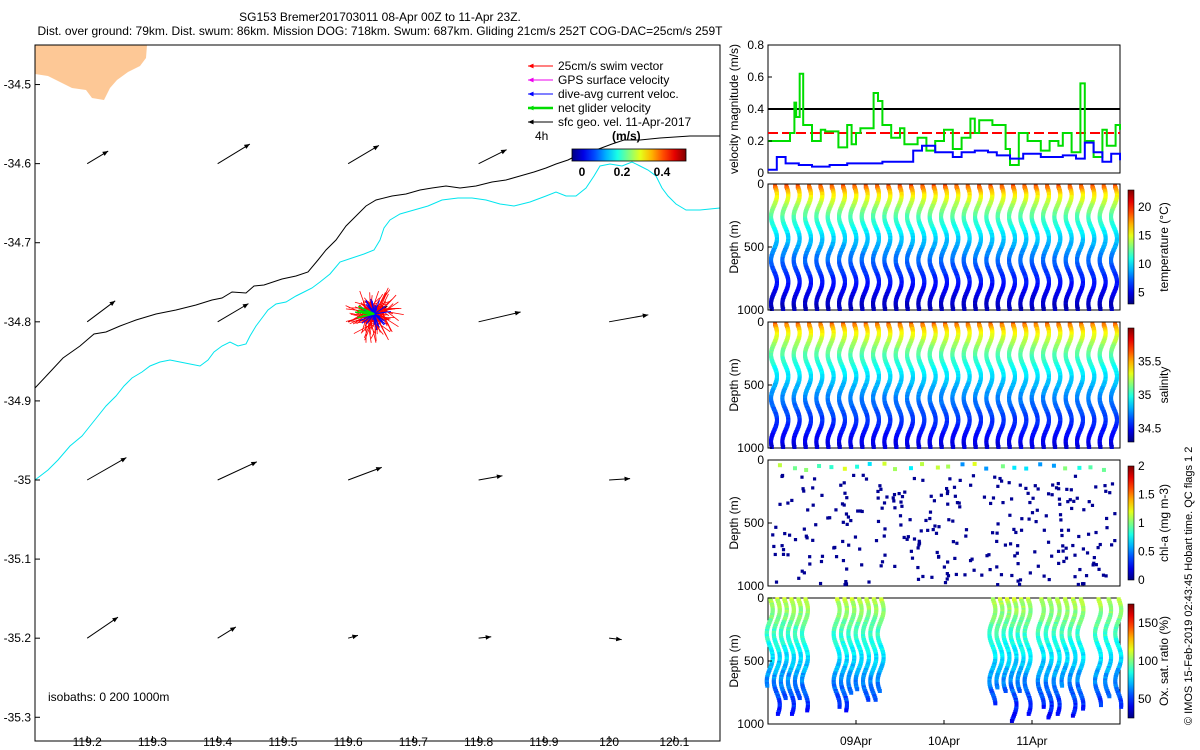 This screenshot has width=1200, height=750. I want to click on net-vector, so click(366, 310).